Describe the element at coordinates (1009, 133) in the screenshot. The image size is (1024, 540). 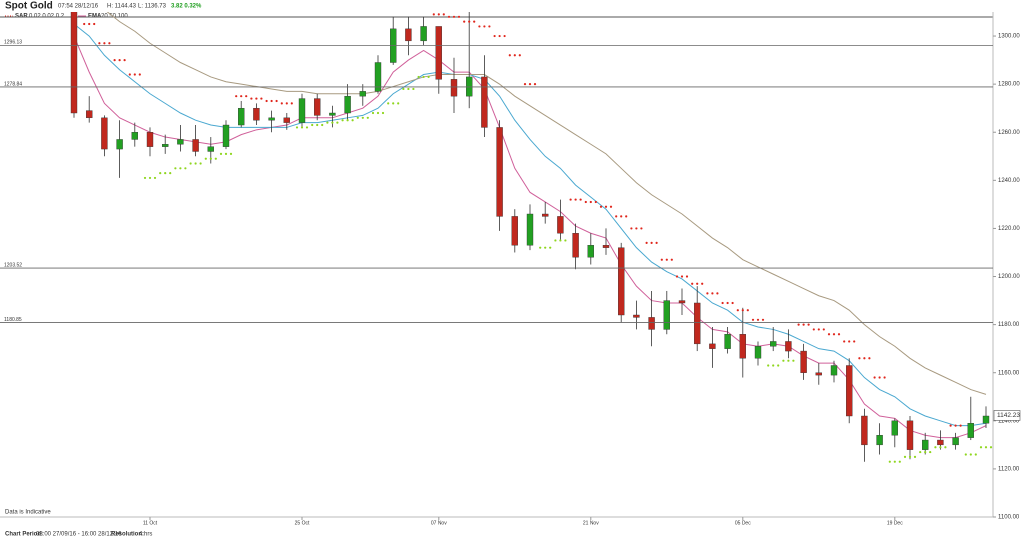
I see `y-tick-label: 1260.00` at that location.